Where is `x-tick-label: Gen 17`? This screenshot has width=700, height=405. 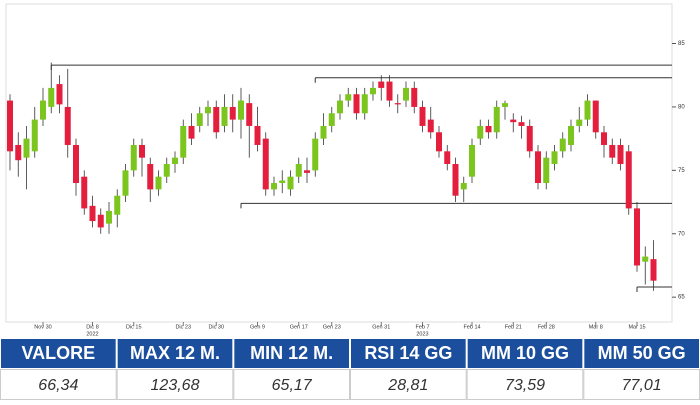
x-tick-label: Gen 17 is located at coordinates (299, 327).